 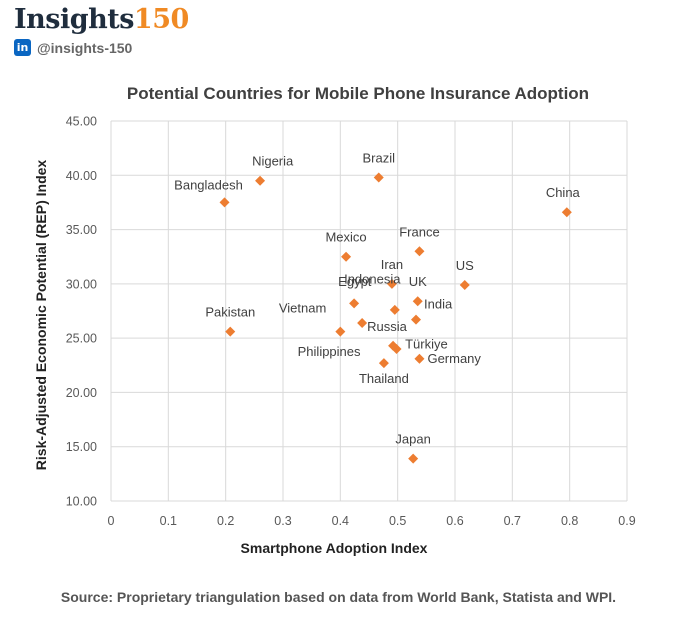 What do you see at coordinates (465, 265) in the screenshot?
I see `point-label-us: US` at bounding box center [465, 265].